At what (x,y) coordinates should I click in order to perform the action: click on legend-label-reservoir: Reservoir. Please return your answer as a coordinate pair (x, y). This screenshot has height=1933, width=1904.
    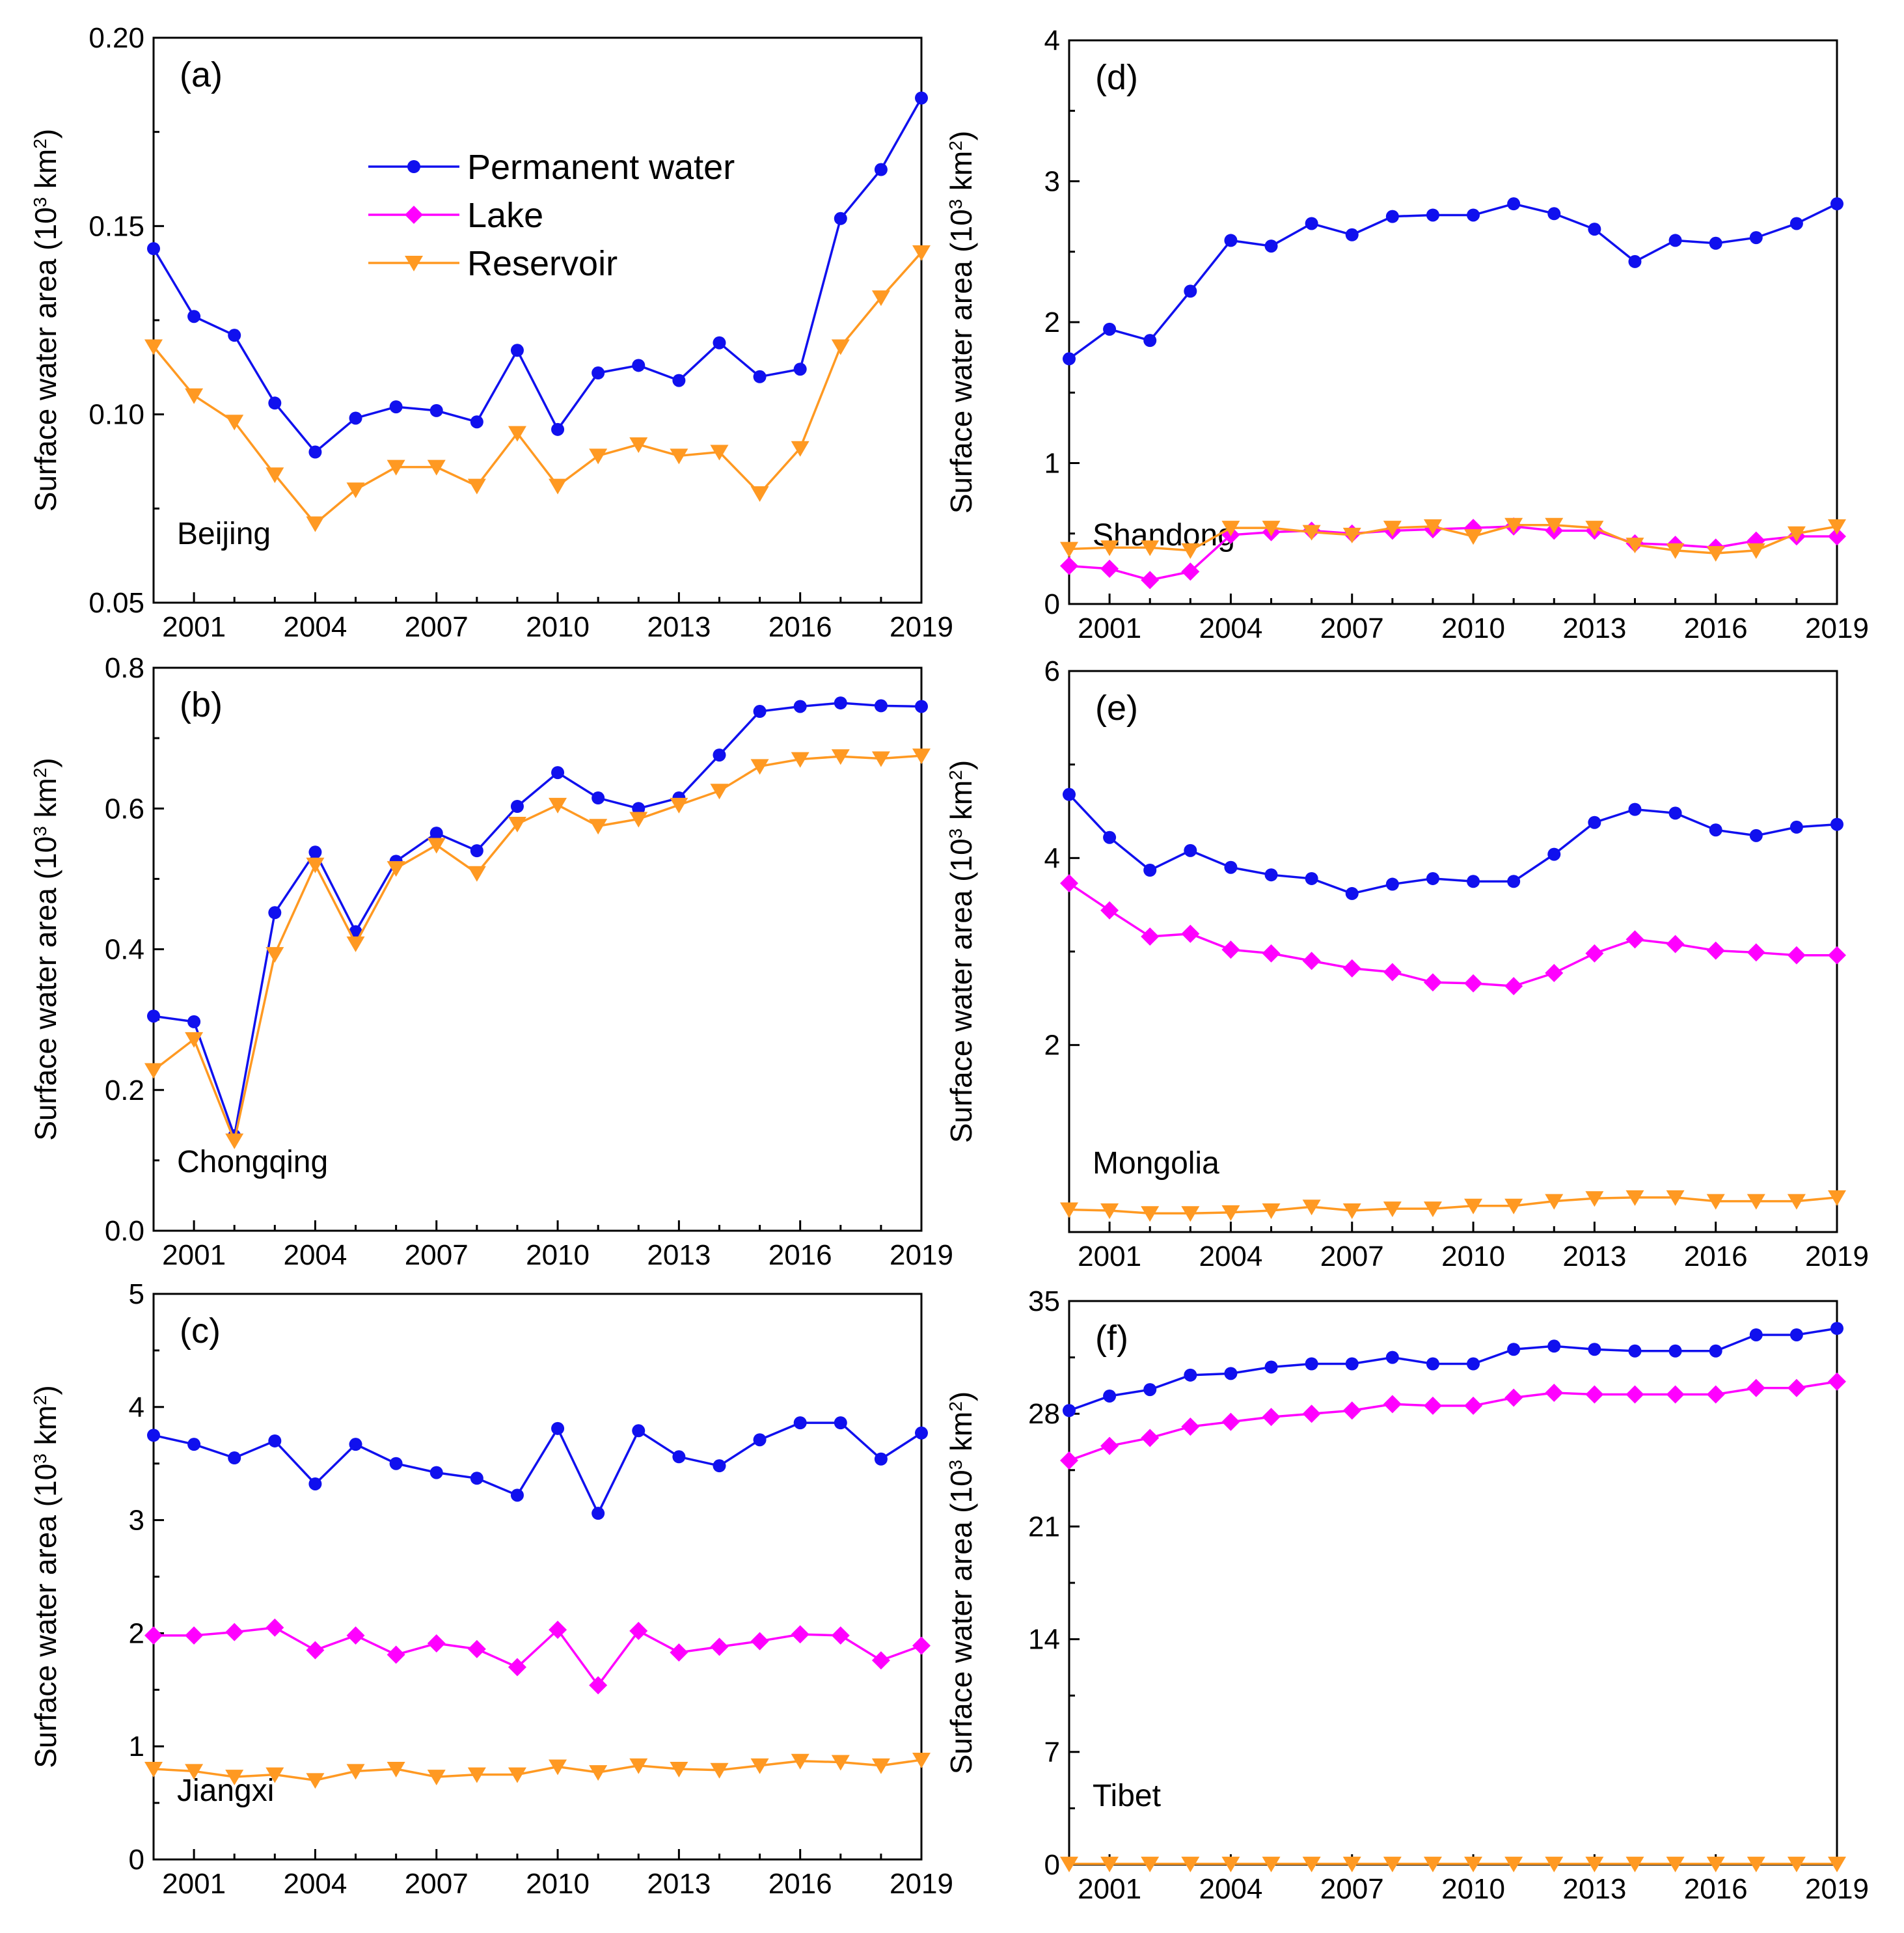
    Looking at the image, I should click on (542, 263).